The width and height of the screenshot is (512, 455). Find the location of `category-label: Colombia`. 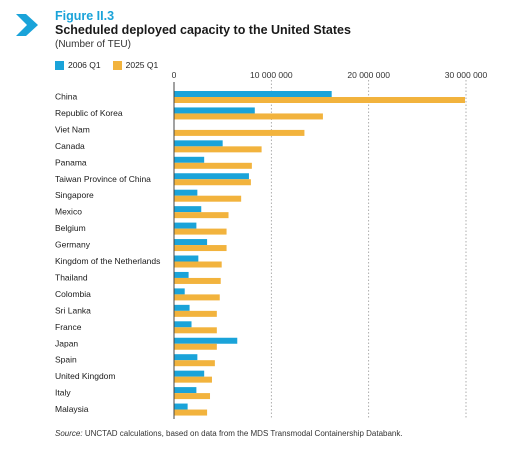

category-label: Colombia is located at coordinates (73, 294).